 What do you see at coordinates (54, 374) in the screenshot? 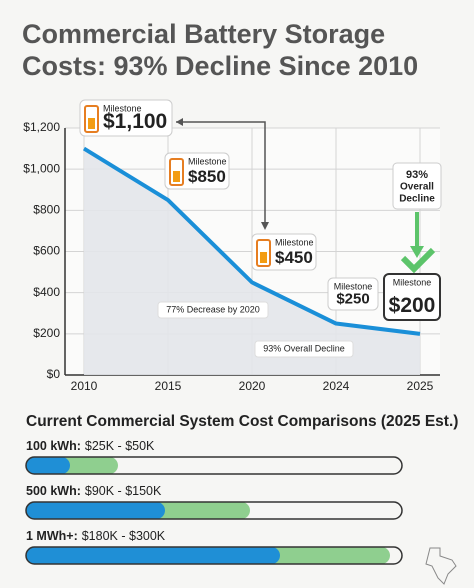
I see `y-tick-label: $0` at bounding box center [54, 374].